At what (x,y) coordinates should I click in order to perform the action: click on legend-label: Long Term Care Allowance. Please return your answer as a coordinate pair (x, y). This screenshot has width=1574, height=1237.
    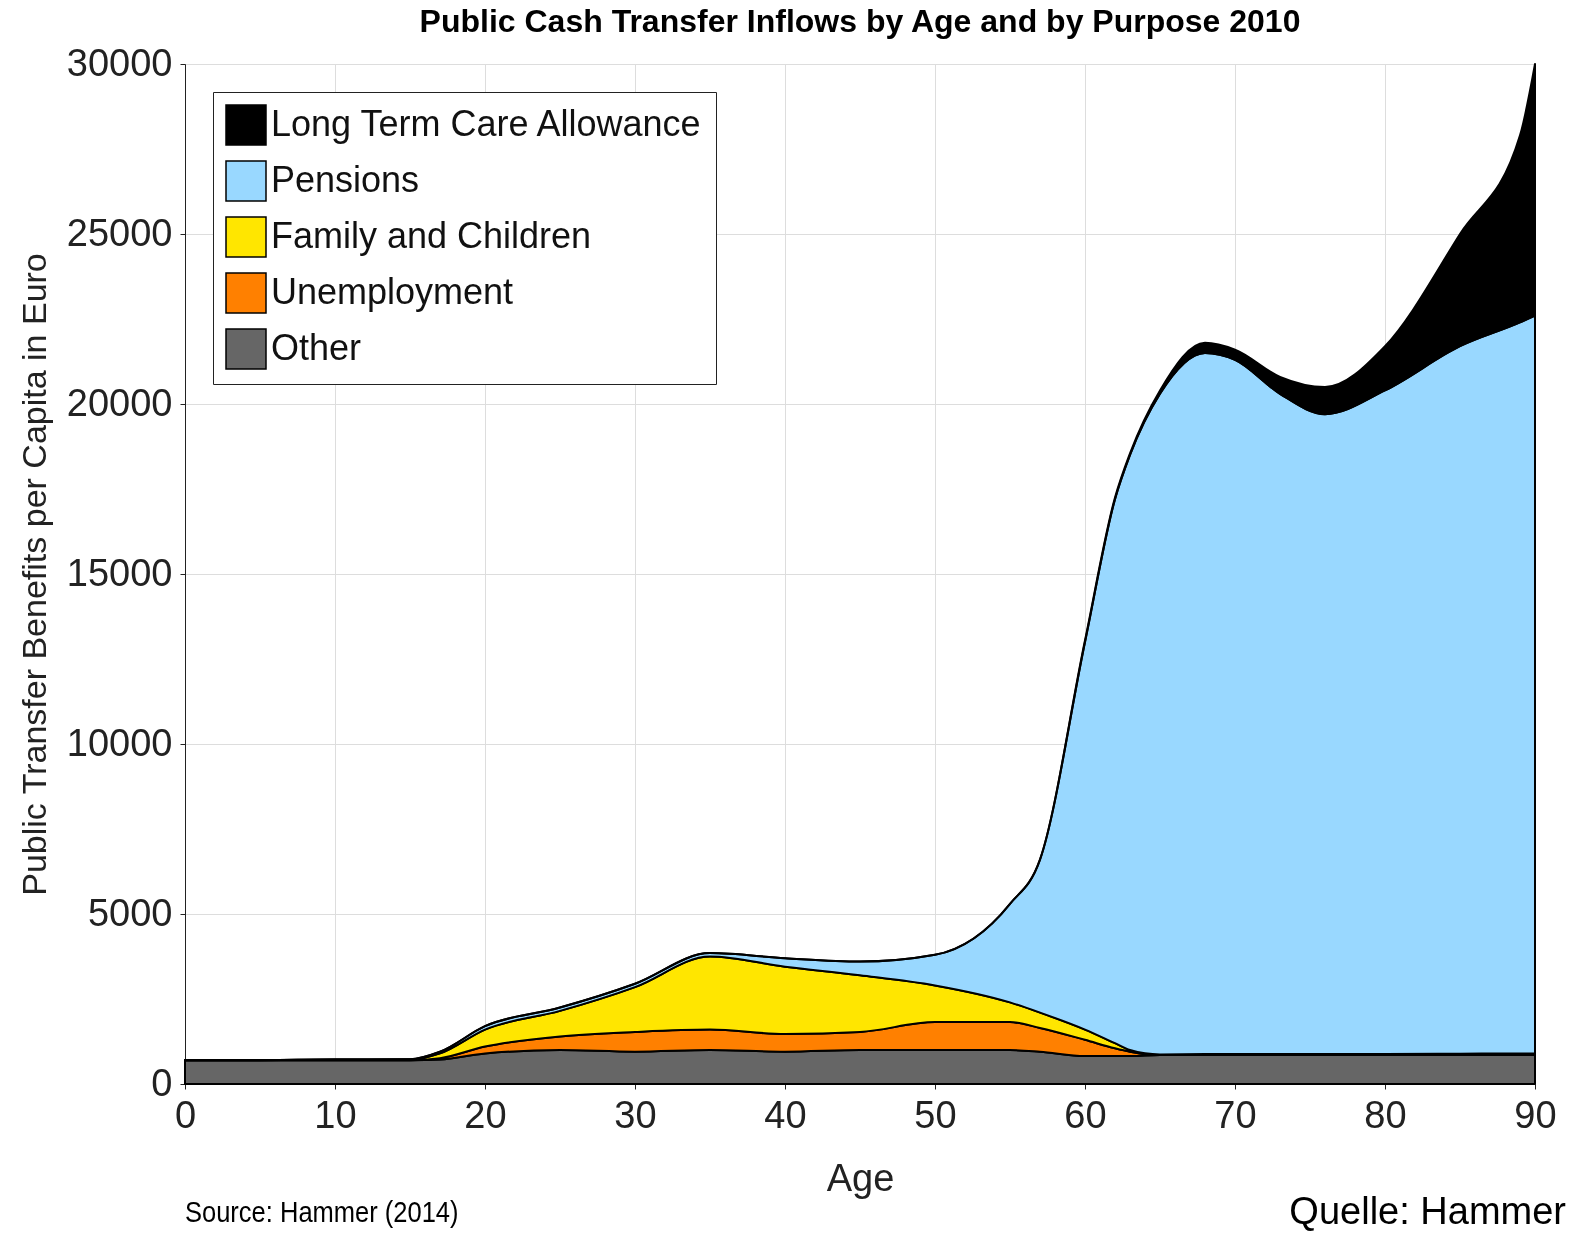
    Looking at the image, I should click on (486, 123).